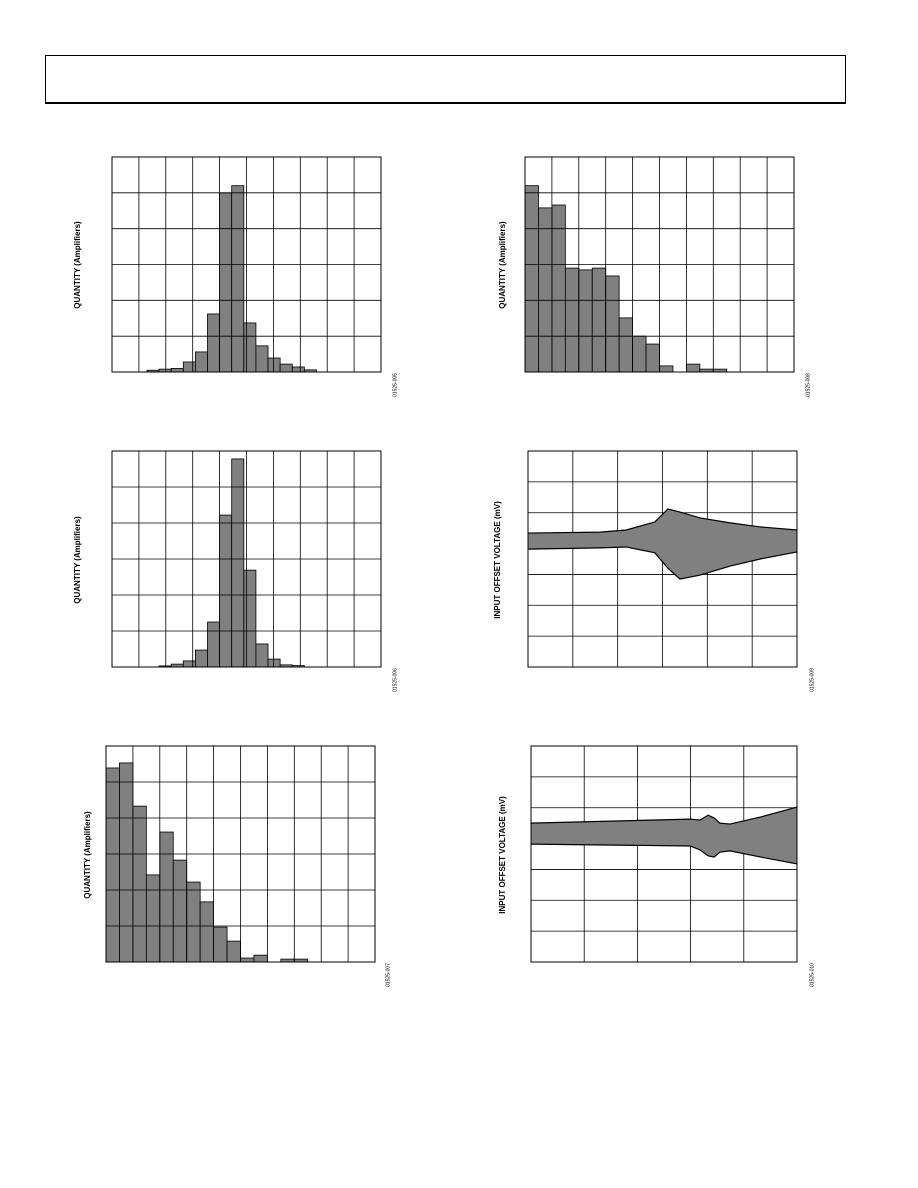 The image size is (918, 1188). What do you see at coordinates (812, 680) in the screenshot?
I see `figure-code: 01525-009` at bounding box center [812, 680].